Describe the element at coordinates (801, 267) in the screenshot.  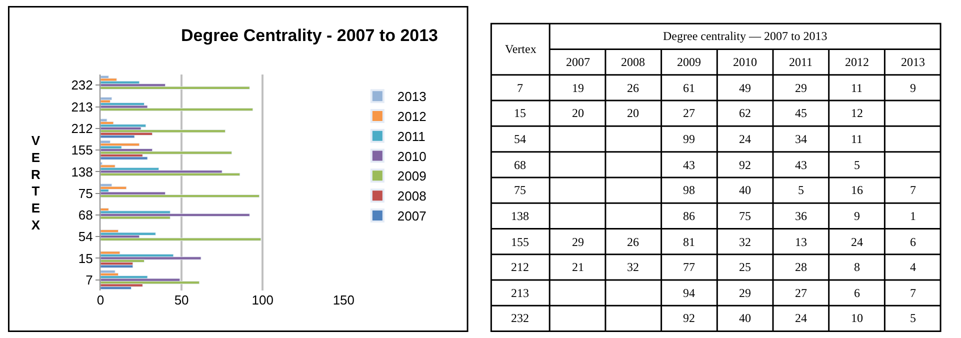
I see `data-label: 28` at that location.